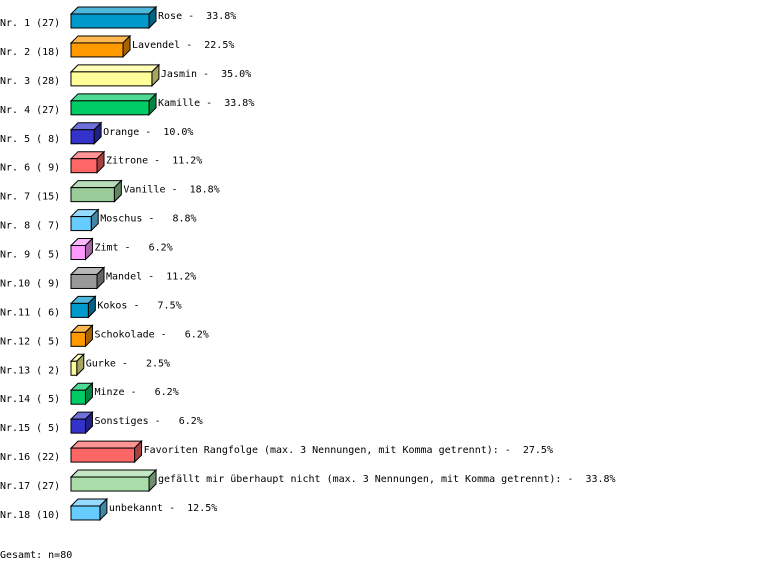 Image resolution: width=759 pixels, height=571 pixels. What do you see at coordinates (85, 365) in the screenshot?
I see `bar-row: Nr.13 ( 2) Gurke - 2.5%` at bounding box center [85, 365].